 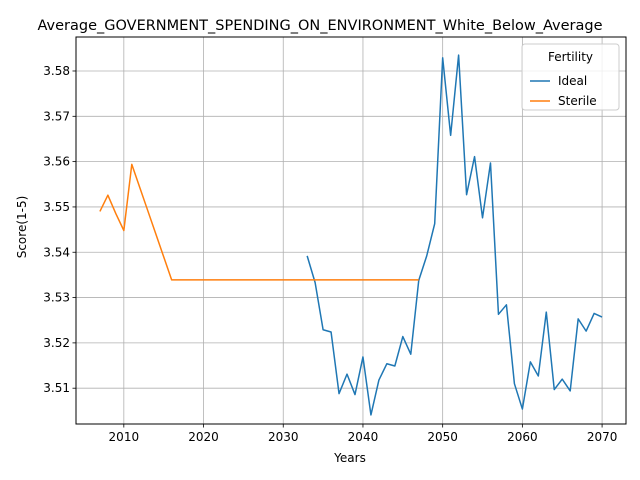 I want to click on x-tick-label: 2020, so click(x=203, y=437).